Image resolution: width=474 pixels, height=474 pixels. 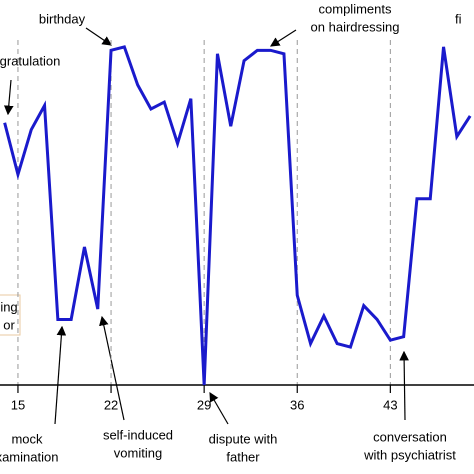 I want to click on annotation: vomiting, so click(x=138, y=452).